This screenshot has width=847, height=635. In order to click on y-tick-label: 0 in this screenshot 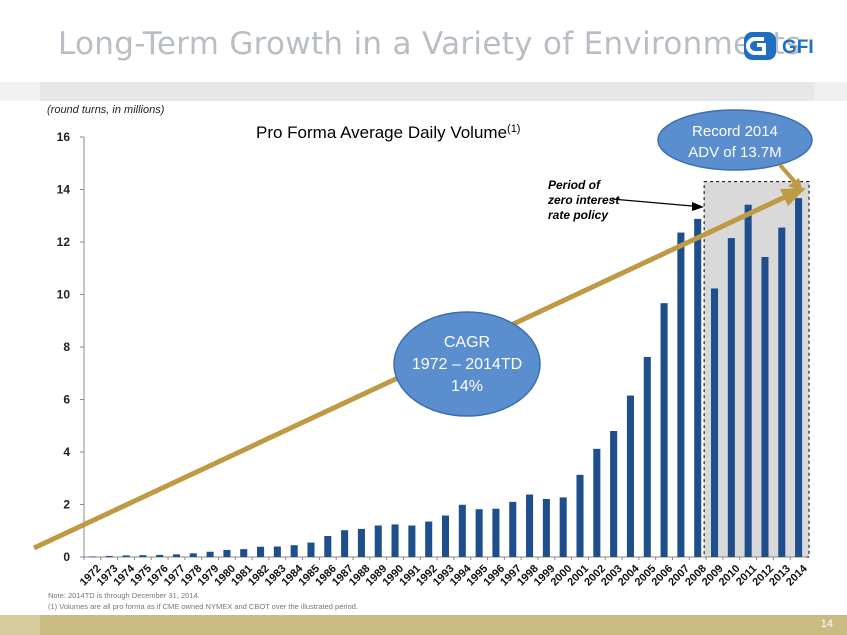, I will do `click(66, 557)`.